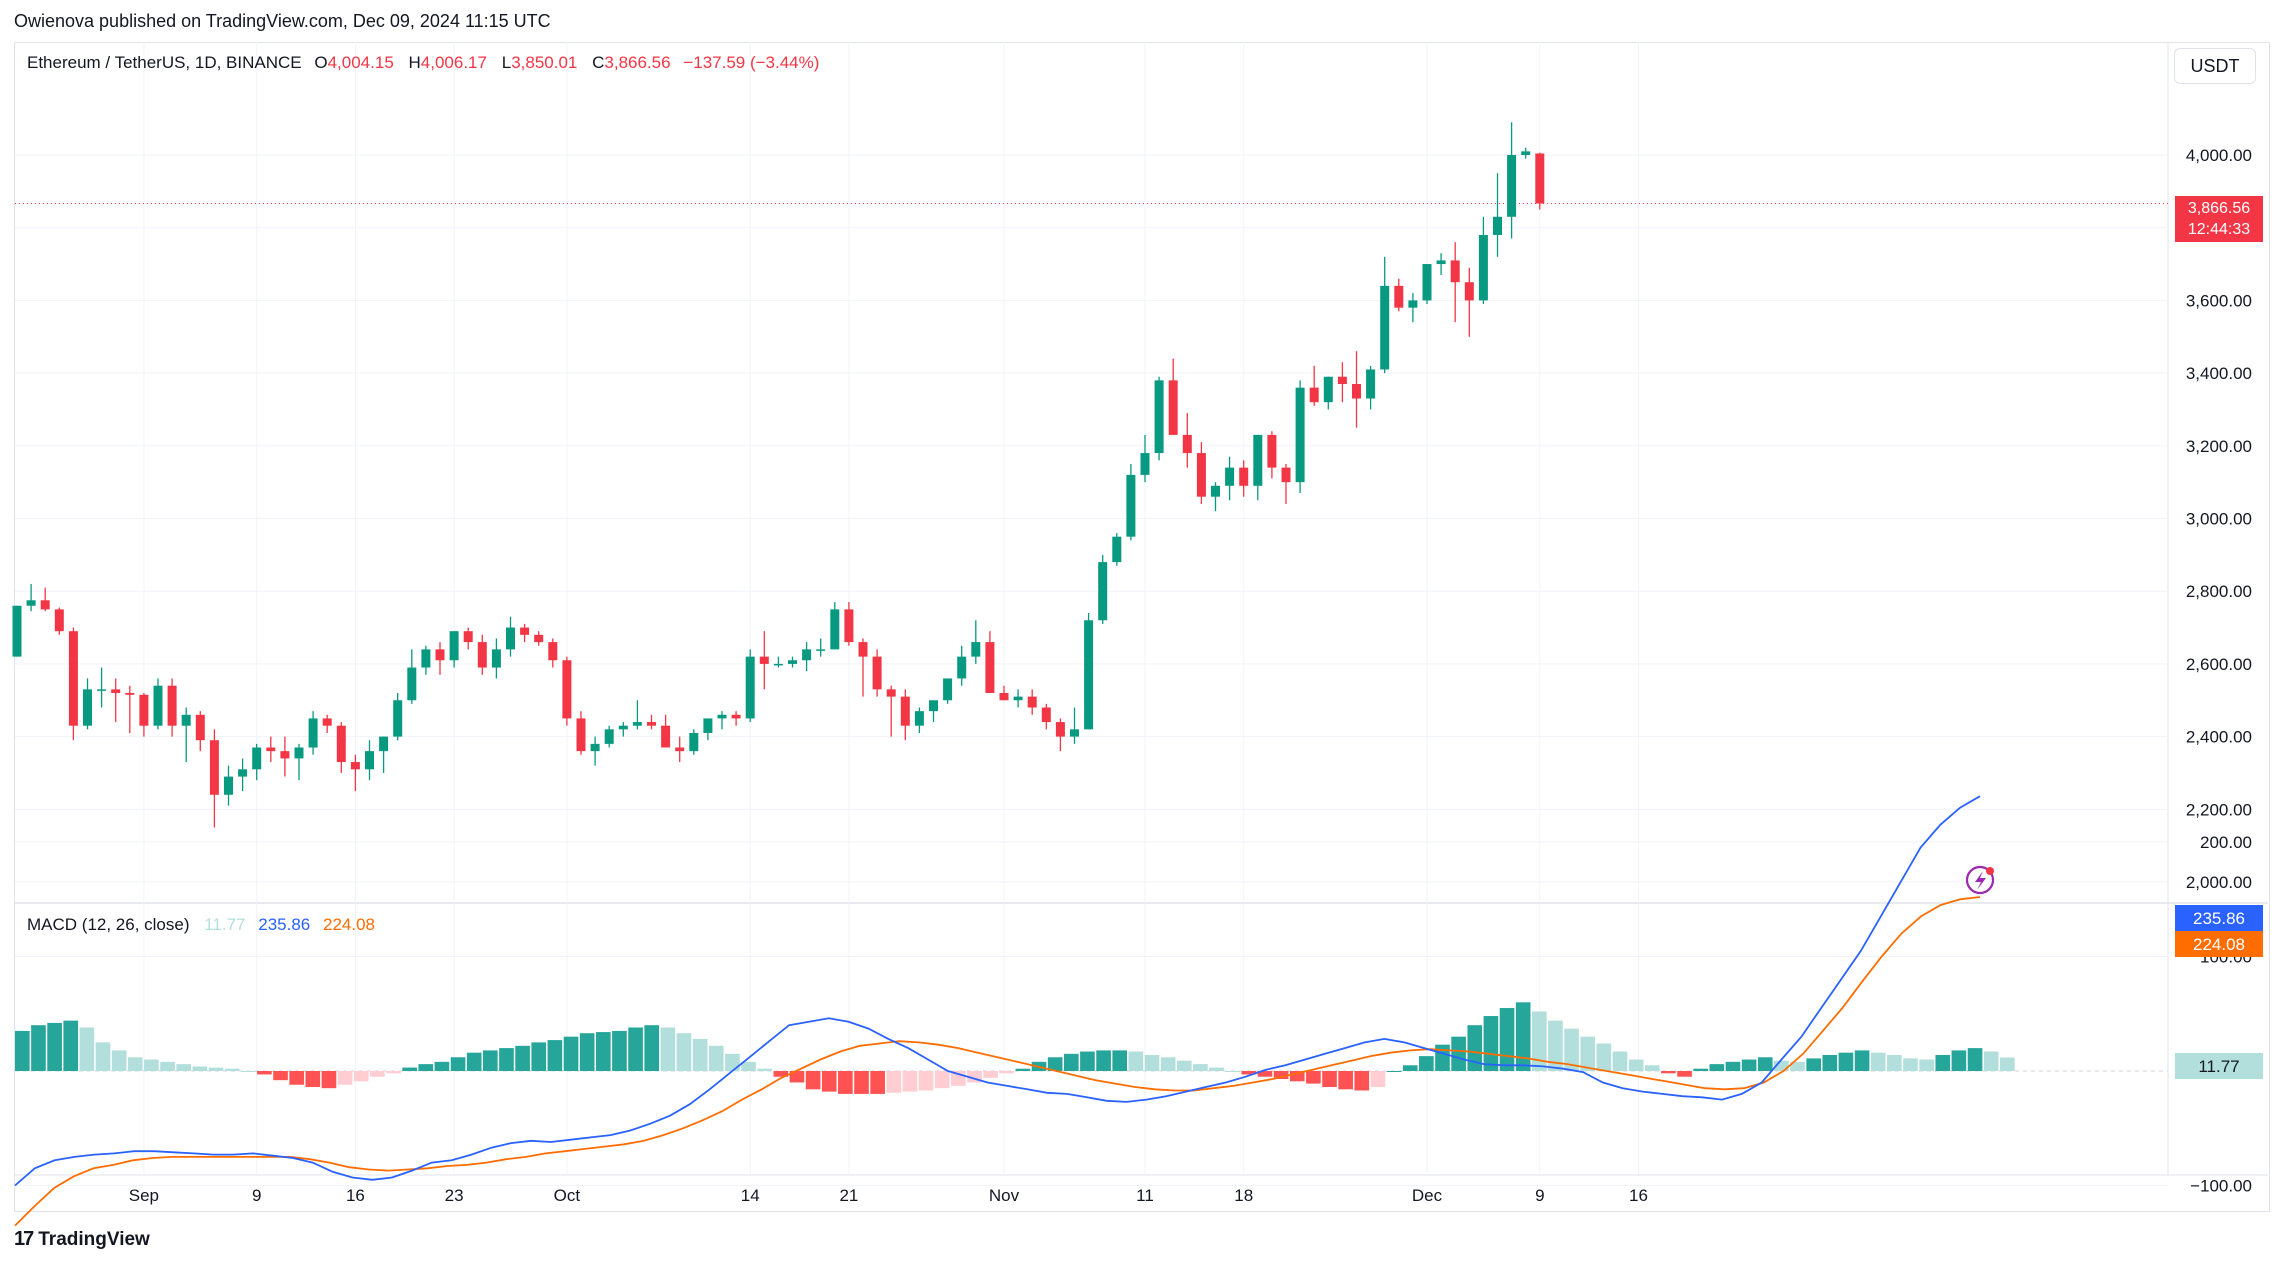 The width and height of the screenshot is (2283, 1265). What do you see at coordinates (360, 62) in the screenshot?
I see `open-value: 4,004.15` at bounding box center [360, 62].